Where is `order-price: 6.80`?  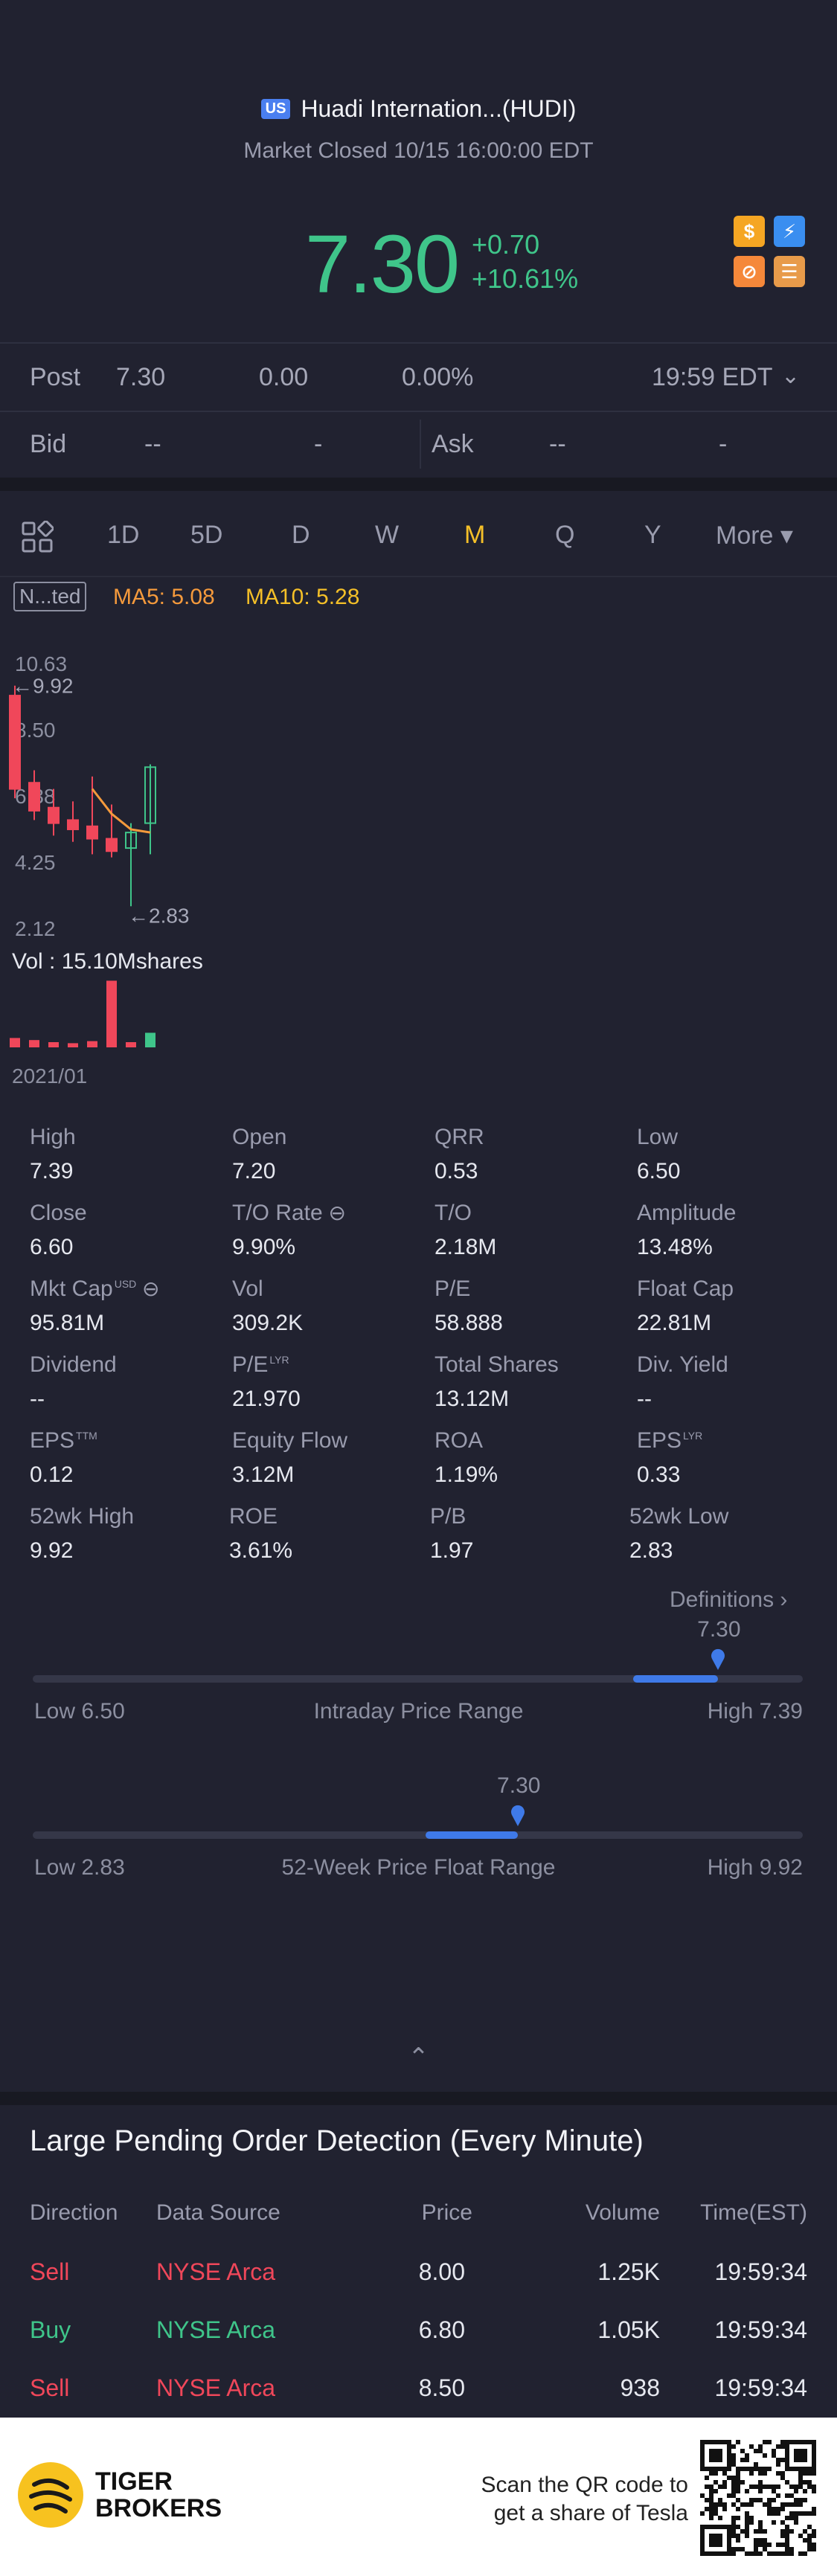 order-price: 6.80 is located at coordinates (442, 2330).